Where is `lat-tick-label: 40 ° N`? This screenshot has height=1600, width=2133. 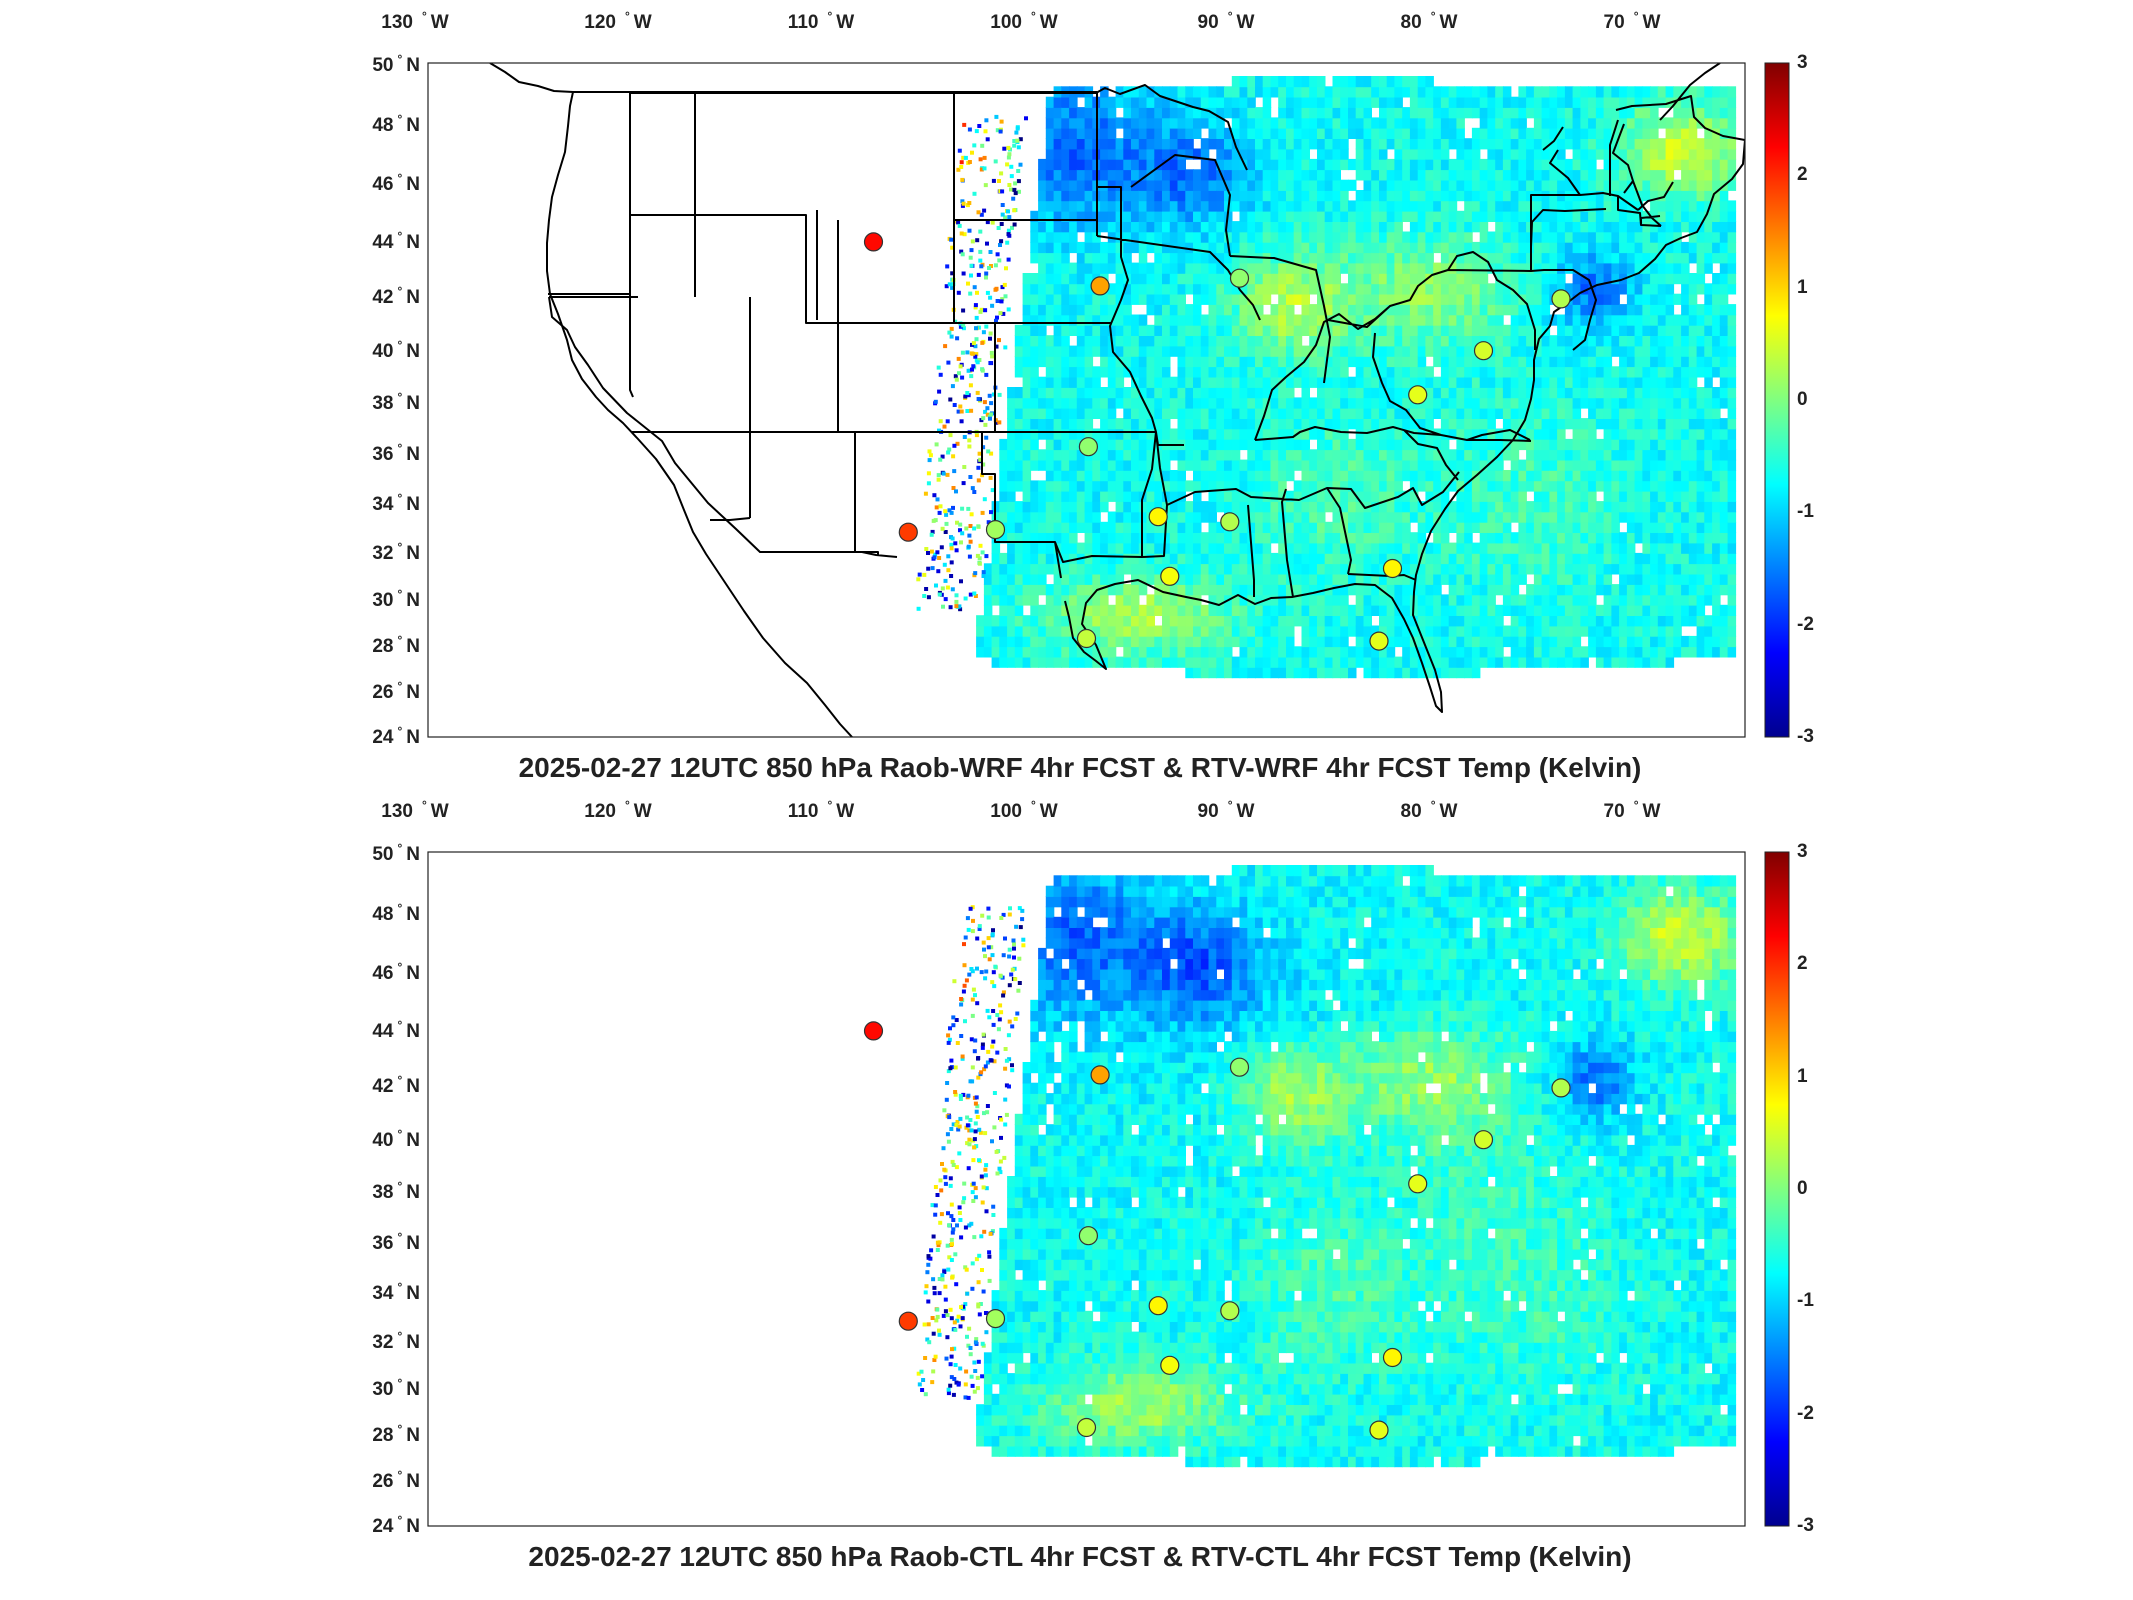
lat-tick-label: 40 ° N is located at coordinates (396, 350).